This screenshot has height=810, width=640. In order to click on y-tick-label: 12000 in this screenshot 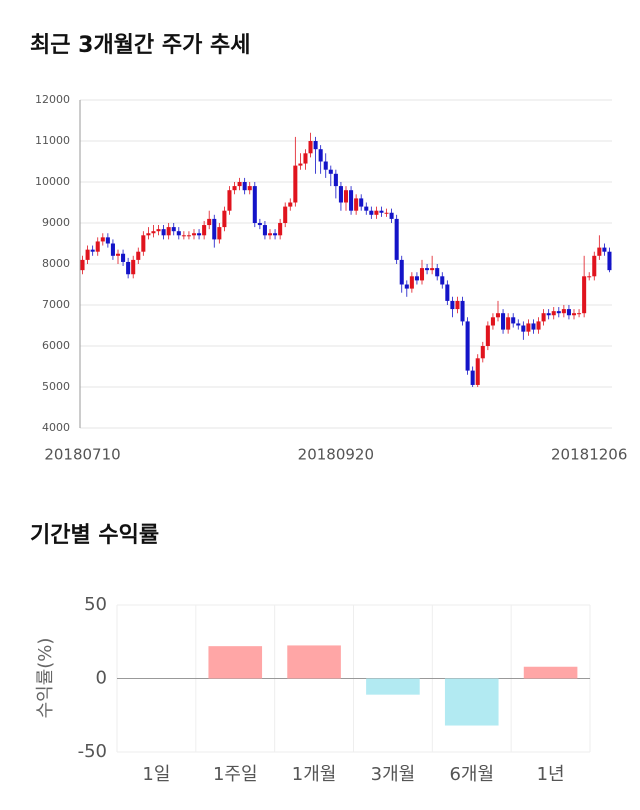, I will do `click(52, 99)`.